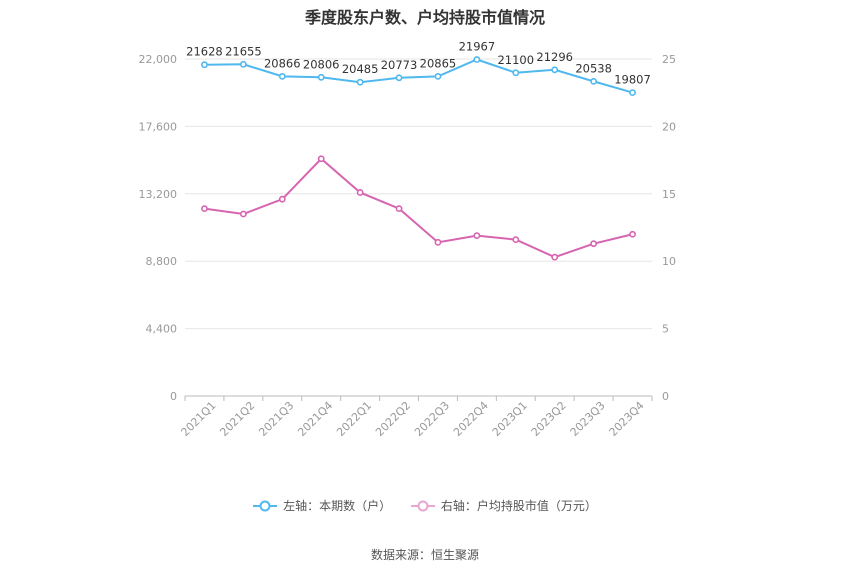  What do you see at coordinates (399, 65) in the screenshot?
I see `data-label: 20773` at bounding box center [399, 65].